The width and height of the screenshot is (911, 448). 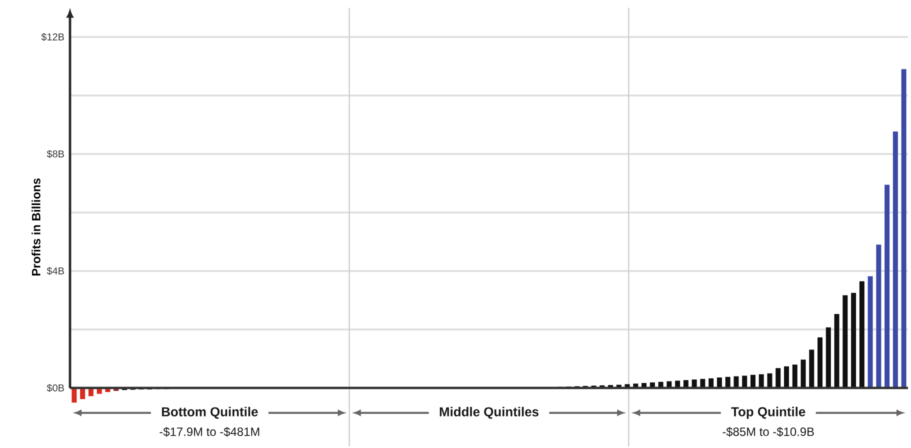 I want to click on annotation: -$17.9M to -$481M, so click(x=210, y=432).